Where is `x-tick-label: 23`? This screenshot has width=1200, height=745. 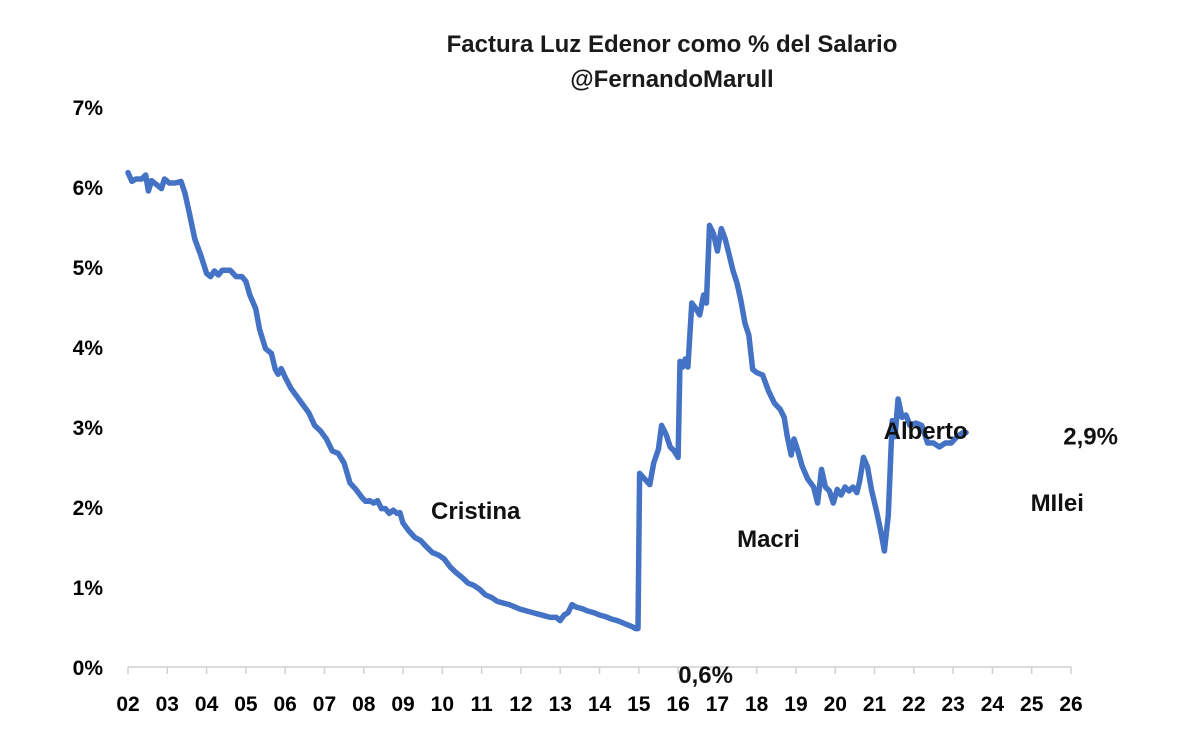 x-tick-label: 23 is located at coordinates (952, 704).